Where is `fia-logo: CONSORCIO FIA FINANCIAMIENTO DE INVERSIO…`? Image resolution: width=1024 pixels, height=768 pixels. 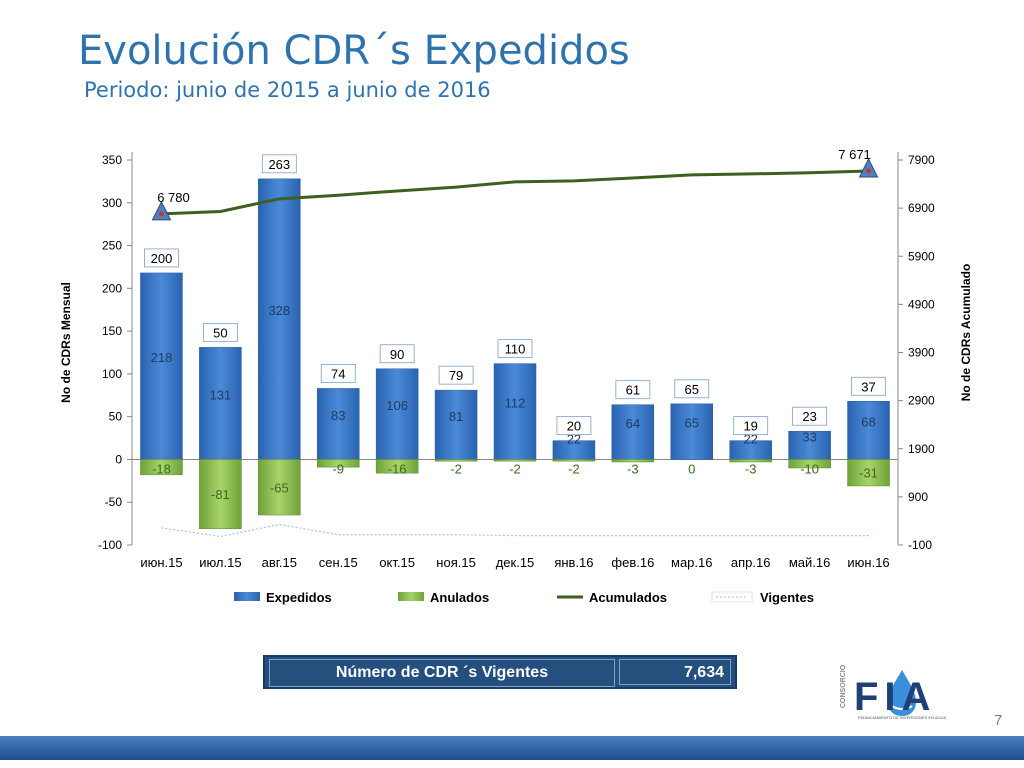
fia-logo: CONSORCIO FIA FINANCIAMIENTO DE INVERSIO… is located at coordinates (893, 692).